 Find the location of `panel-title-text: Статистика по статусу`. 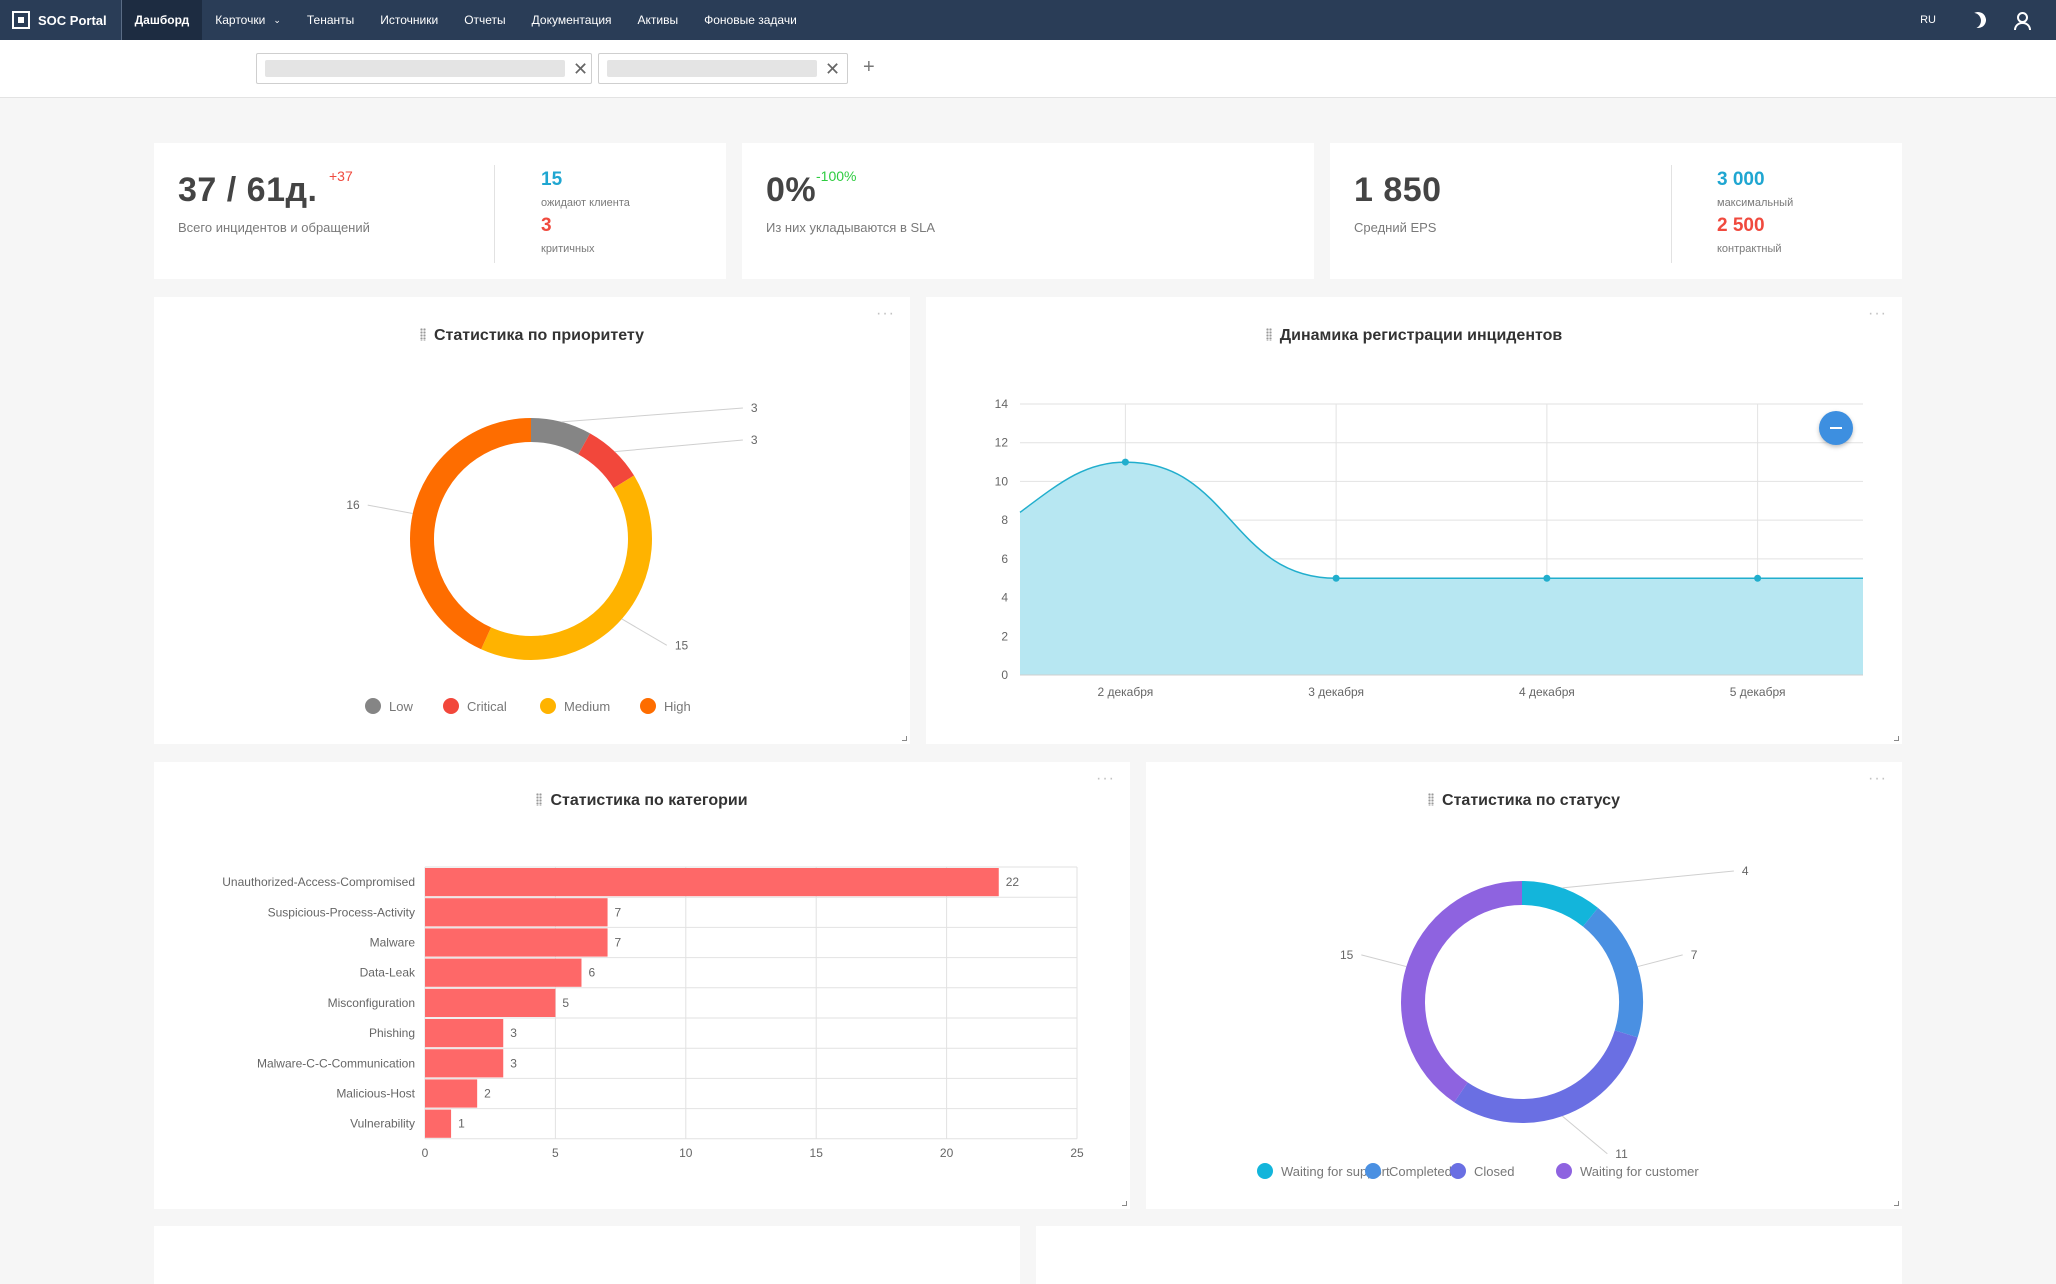

panel-title-text: Статистика по статусу is located at coordinates (1531, 800).